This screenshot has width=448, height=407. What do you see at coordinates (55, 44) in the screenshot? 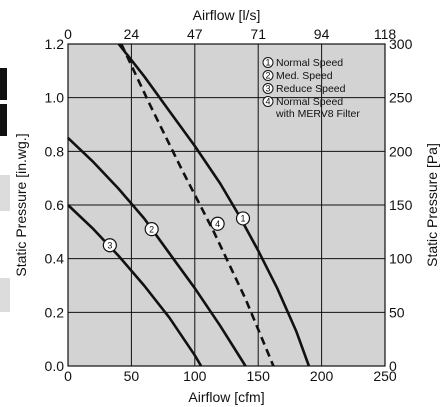
I see `y-tick-label: 1.2` at bounding box center [55, 44].